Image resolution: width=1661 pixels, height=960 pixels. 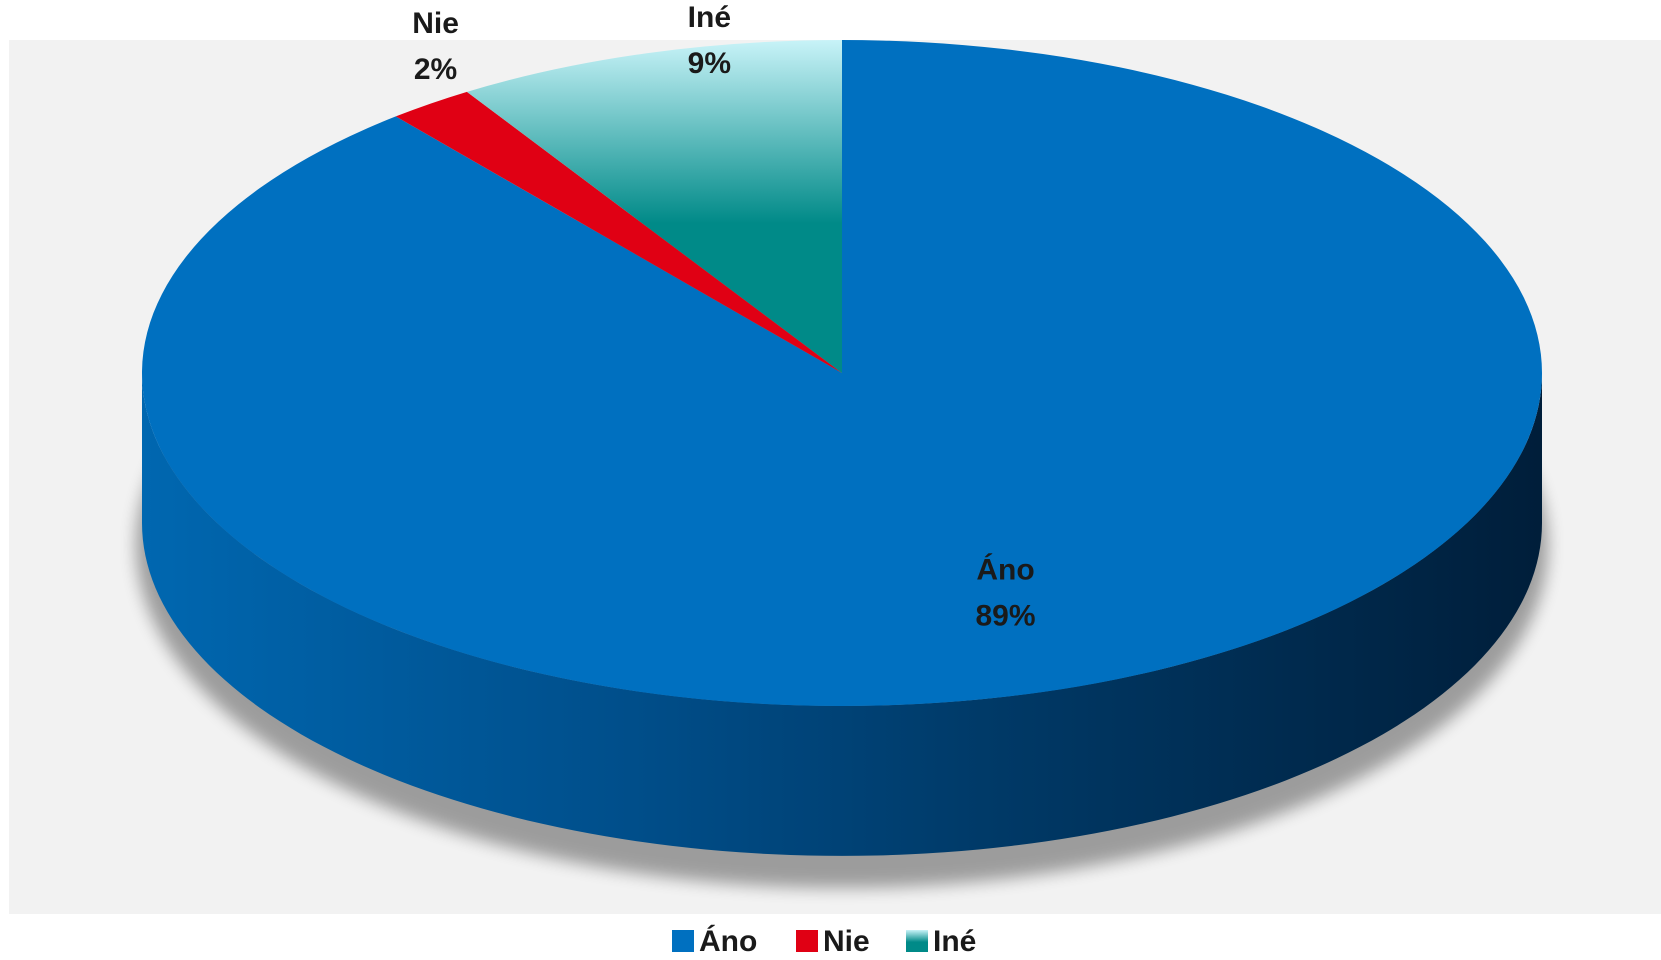 I want to click on pie-label-ine-pct: 9%, so click(x=709, y=63).